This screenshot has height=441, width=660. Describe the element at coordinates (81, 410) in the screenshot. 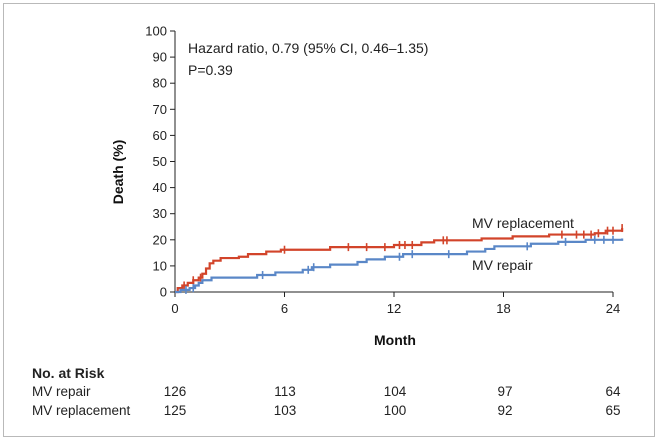

I see `at-risk-row-label: MV replacement` at that location.